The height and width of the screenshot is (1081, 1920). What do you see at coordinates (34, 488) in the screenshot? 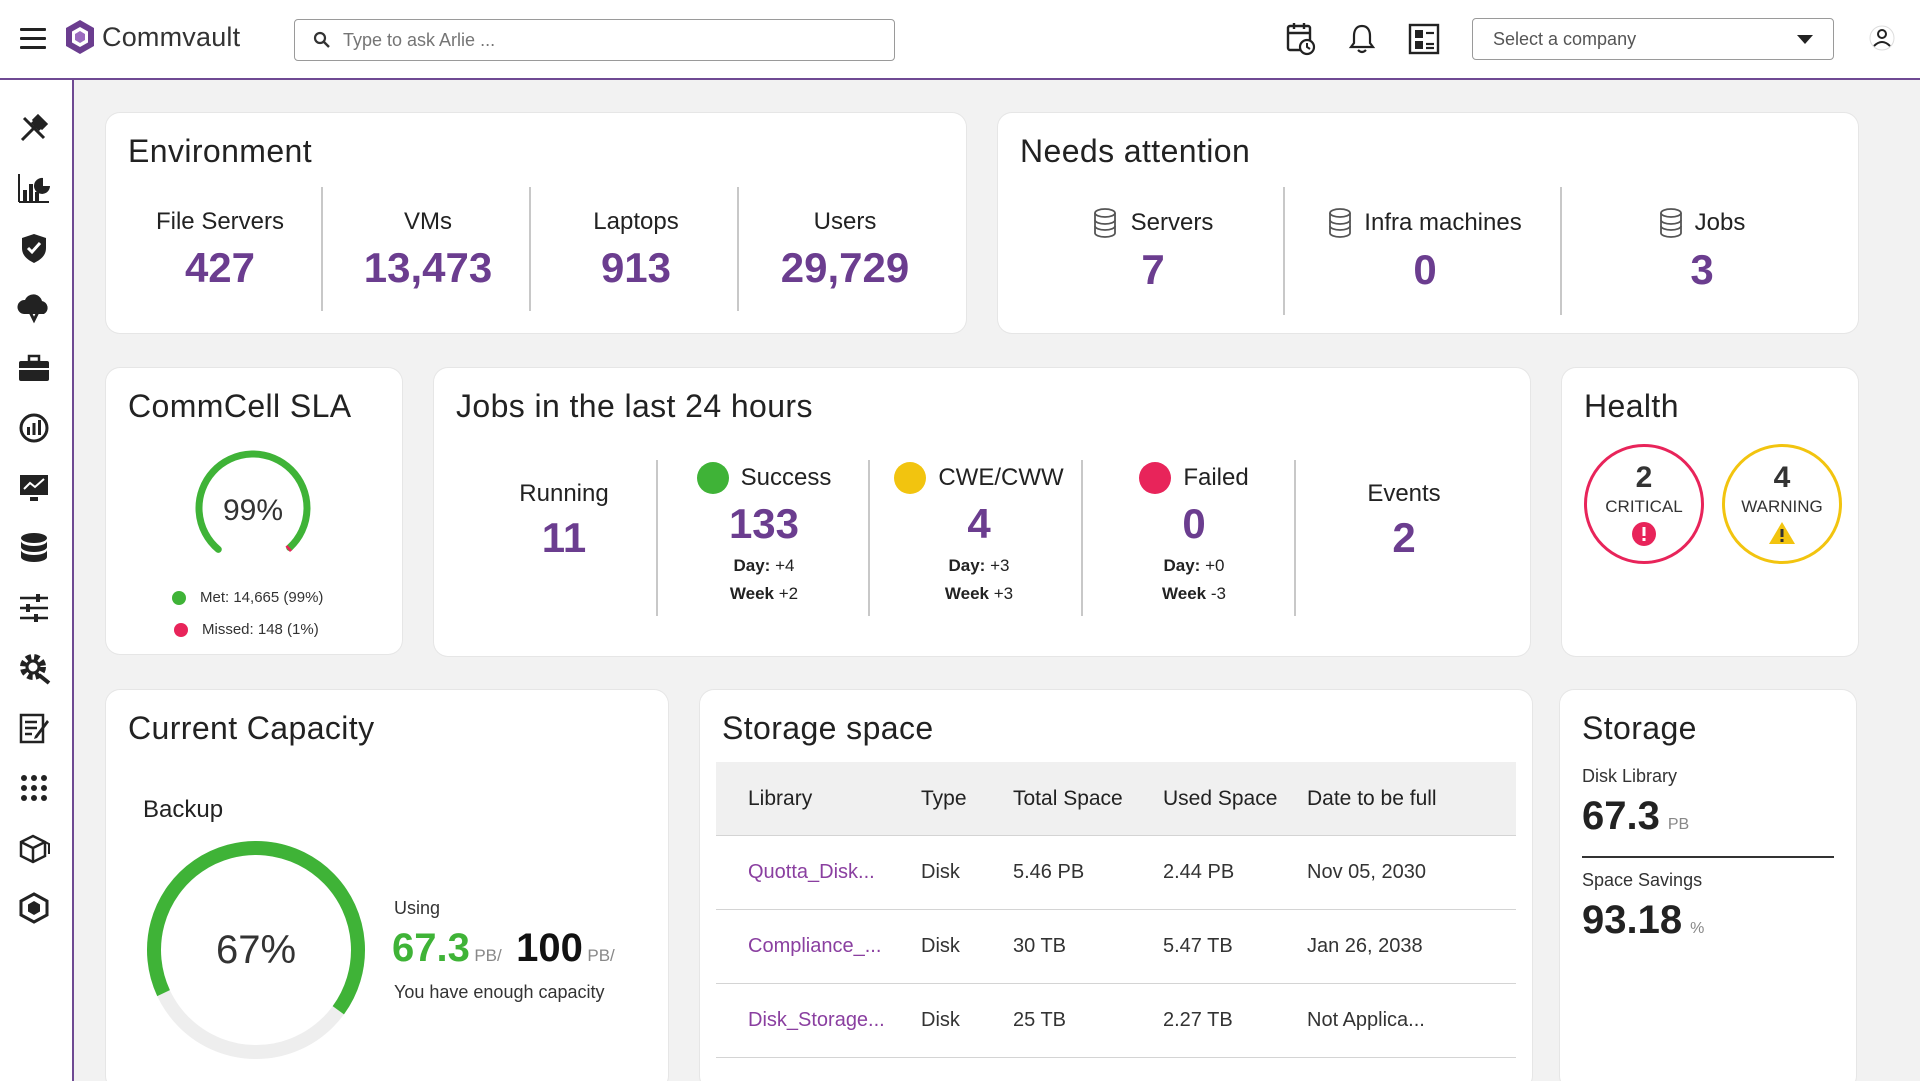
I see `monitor-icon` at bounding box center [34, 488].